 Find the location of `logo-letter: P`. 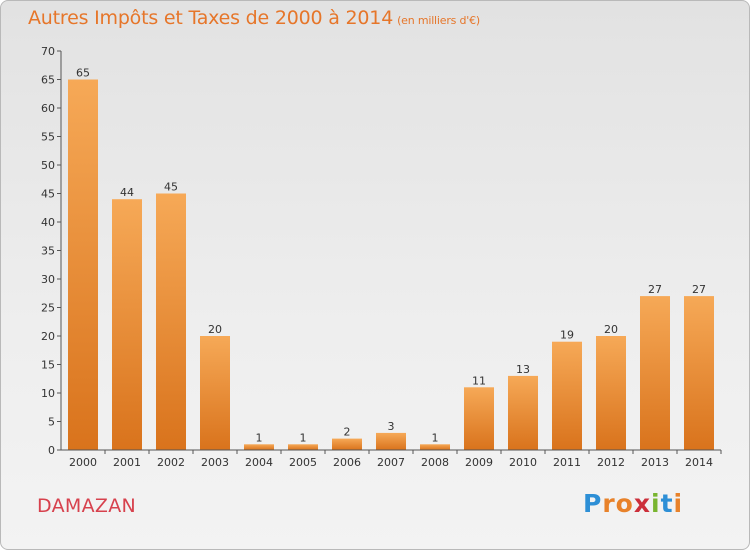

logo-letter: P is located at coordinates (593, 503).